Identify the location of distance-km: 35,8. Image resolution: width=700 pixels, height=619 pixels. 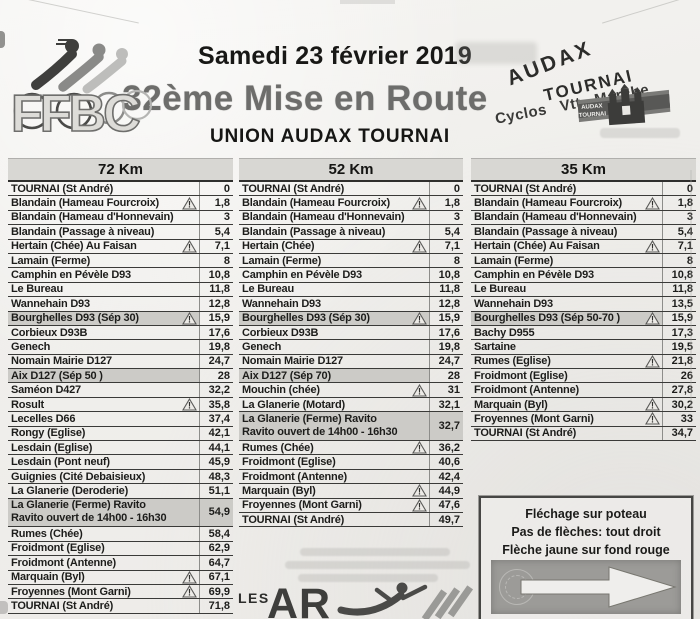
(216, 404).